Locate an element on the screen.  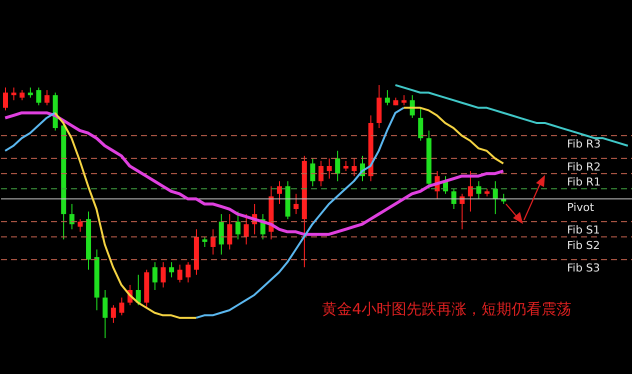
annotation: 黄金4小时图先跌再涨，短期仍看震荡 is located at coordinates (447, 309).